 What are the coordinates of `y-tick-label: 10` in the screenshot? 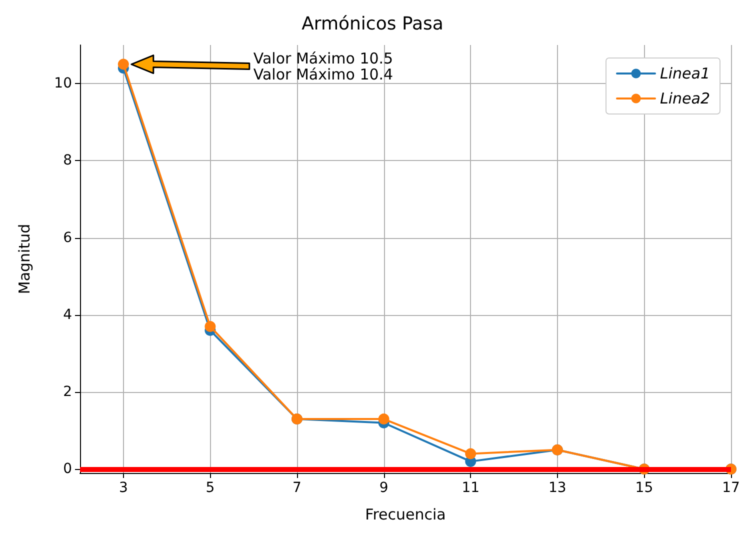 It's located at (63, 84).